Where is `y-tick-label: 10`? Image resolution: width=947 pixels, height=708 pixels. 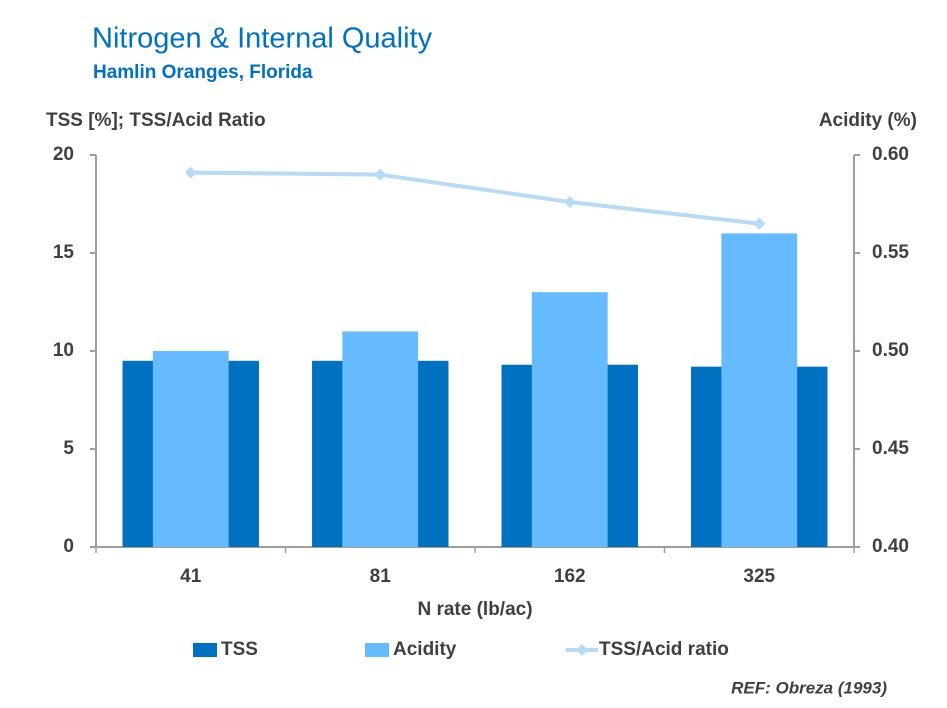 y-tick-label: 10 is located at coordinates (63, 350).